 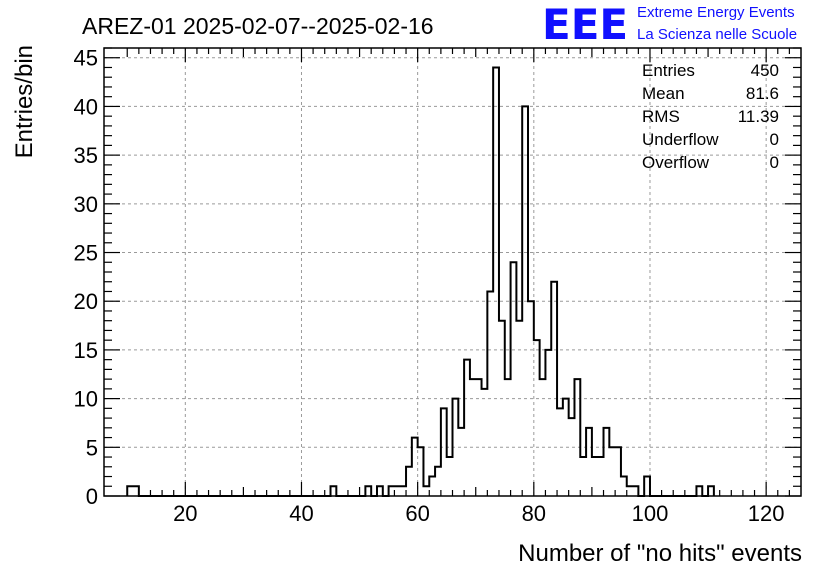 I want to click on chart-title: AREZ-01 2025-02-07--2025-02-16, so click(x=258, y=26).